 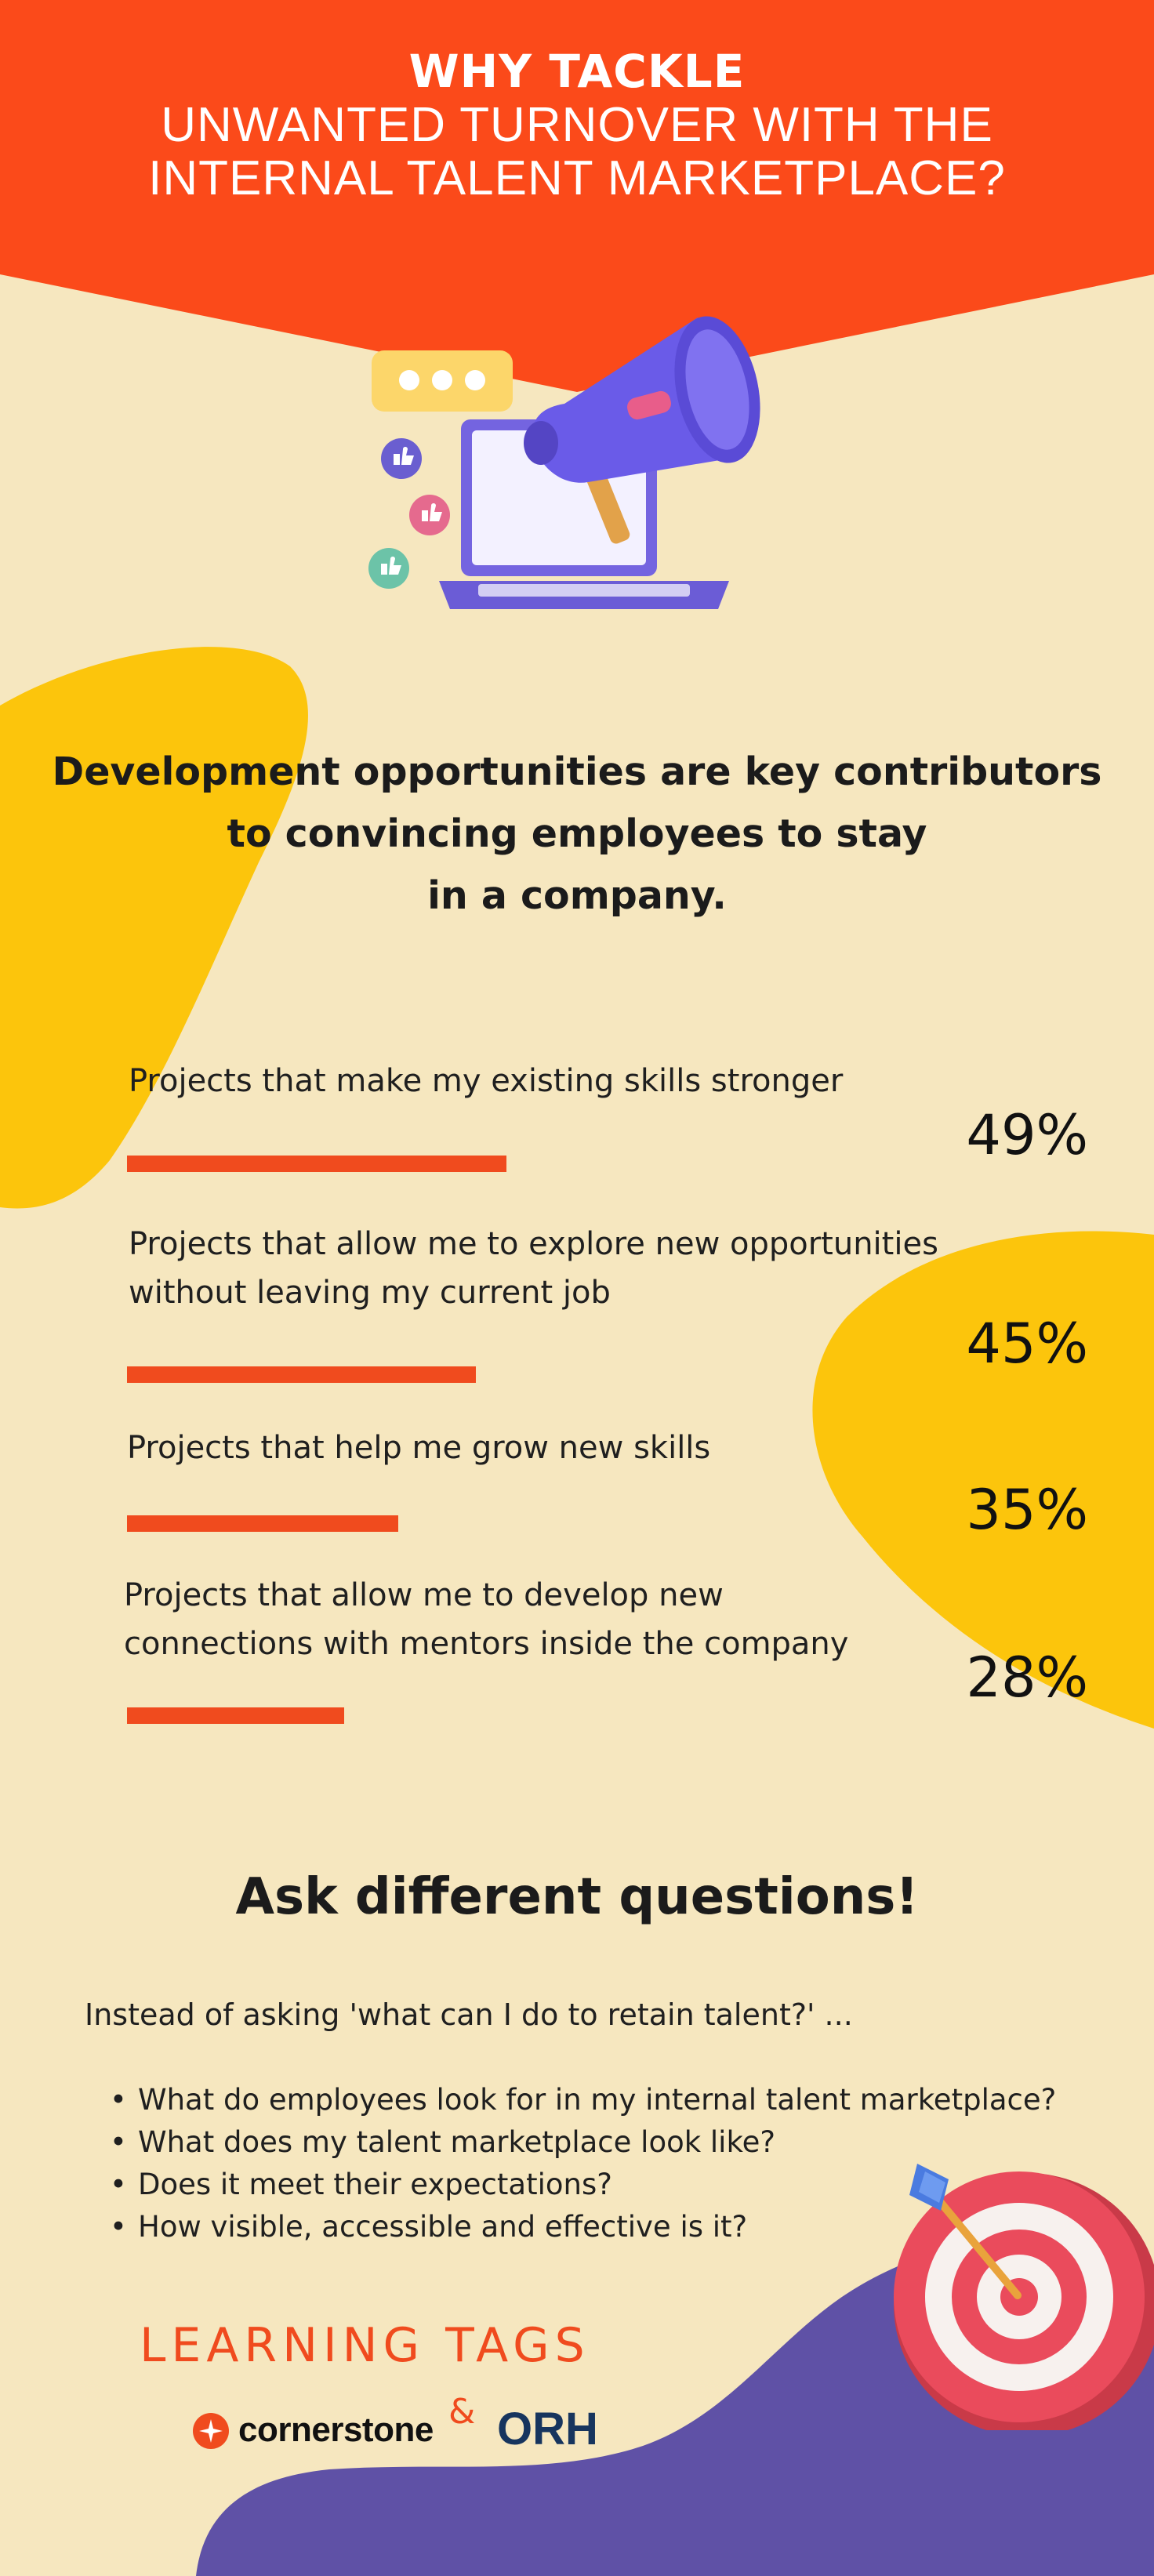 What do you see at coordinates (577, 1897) in the screenshot?
I see `section-title: Ask different questions!` at bounding box center [577, 1897].